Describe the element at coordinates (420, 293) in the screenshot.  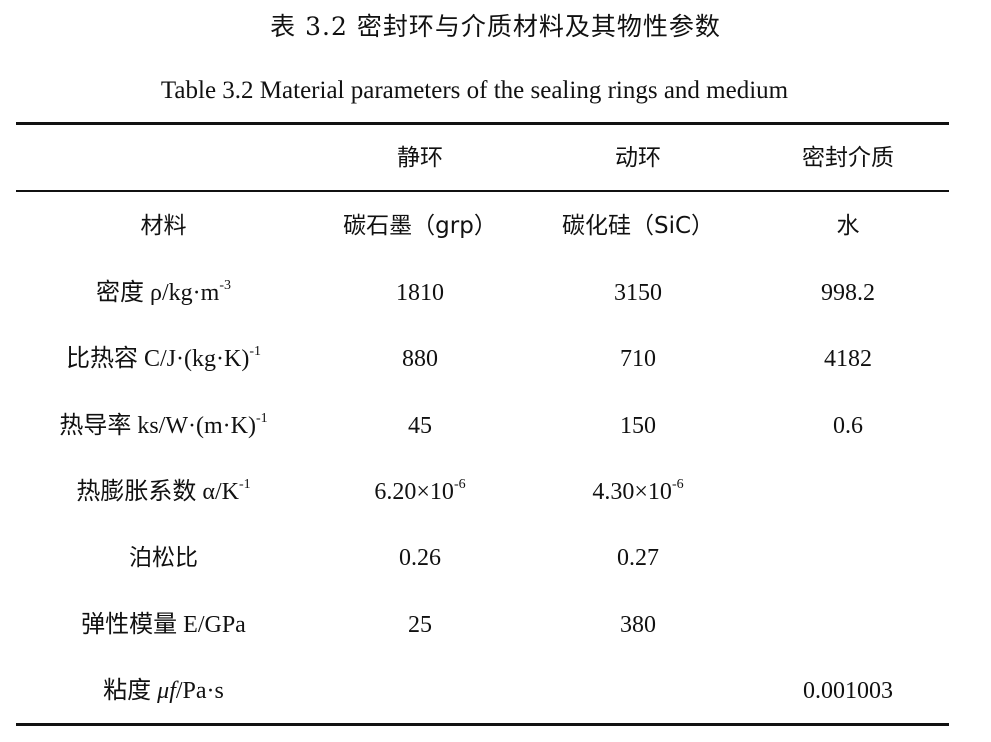
I see `cell-density-stationary: 1810` at that location.